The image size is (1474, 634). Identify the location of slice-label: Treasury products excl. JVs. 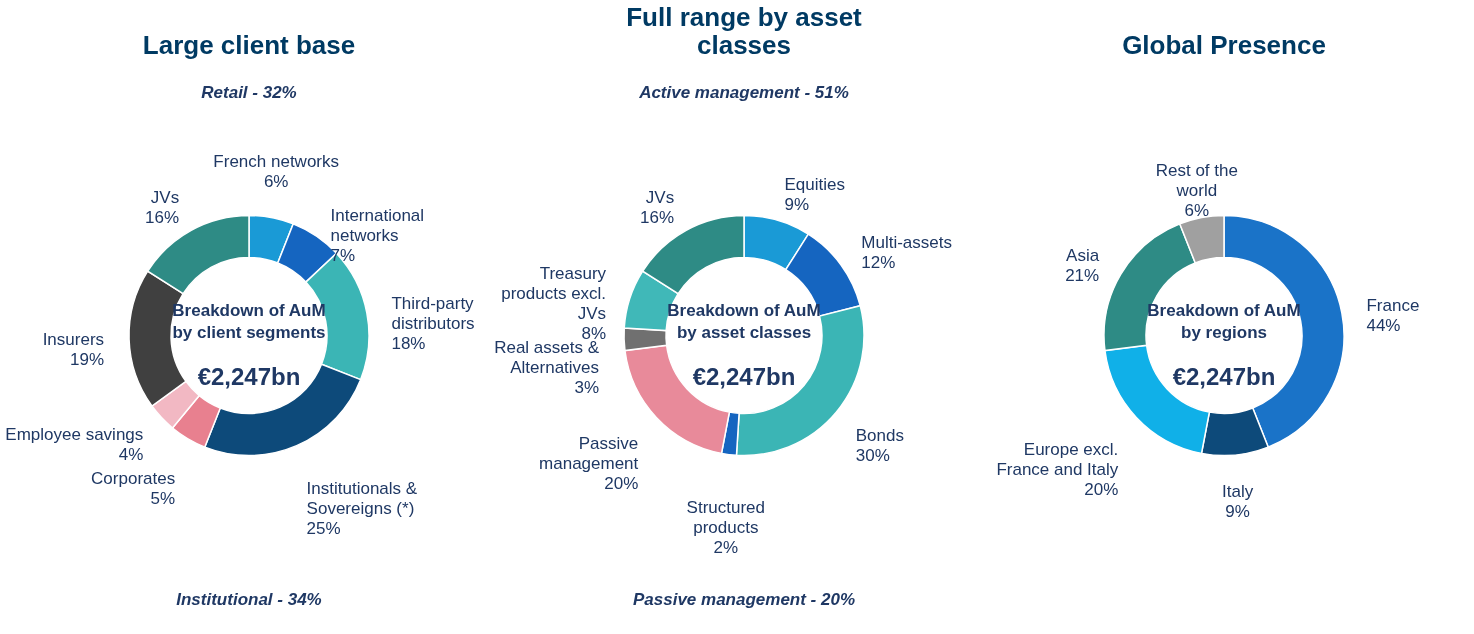
(554, 293).